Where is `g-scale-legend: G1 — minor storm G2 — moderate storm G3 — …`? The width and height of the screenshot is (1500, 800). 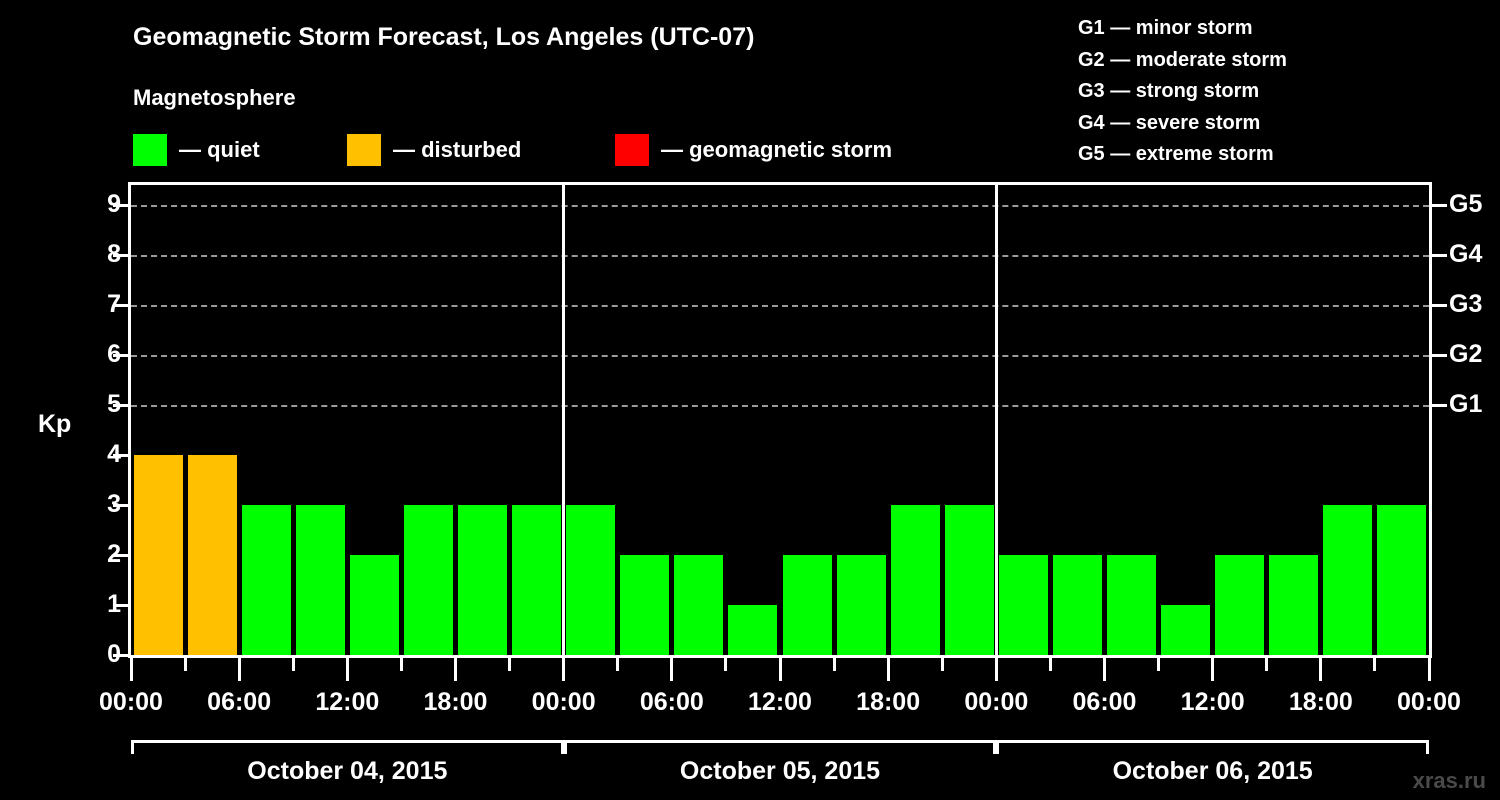 g-scale-legend: G1 — minor storm G2 — moderate storm G3 — … is located at coordinates (1182, 92).